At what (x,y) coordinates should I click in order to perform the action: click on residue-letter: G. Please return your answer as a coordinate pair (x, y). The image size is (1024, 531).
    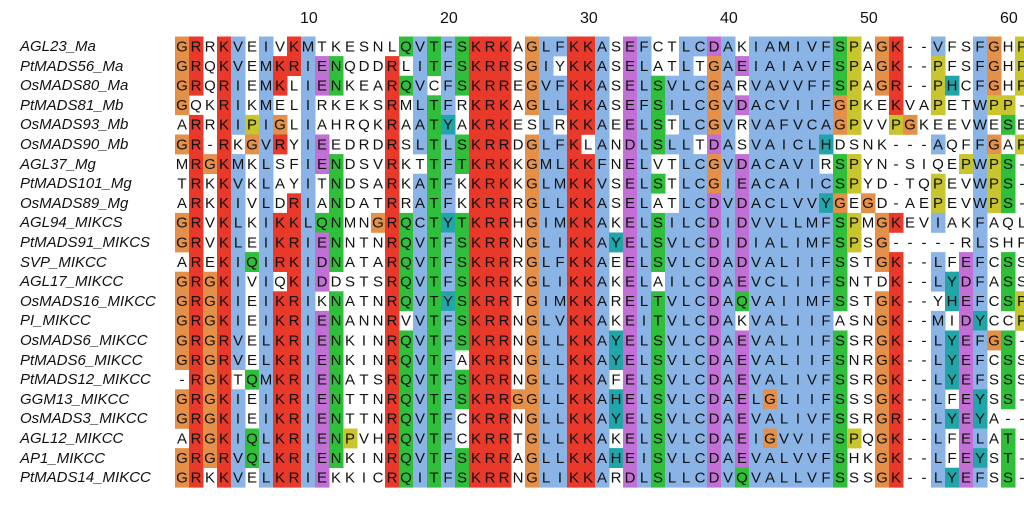
    Looking at the image, I should click on (252, 144).